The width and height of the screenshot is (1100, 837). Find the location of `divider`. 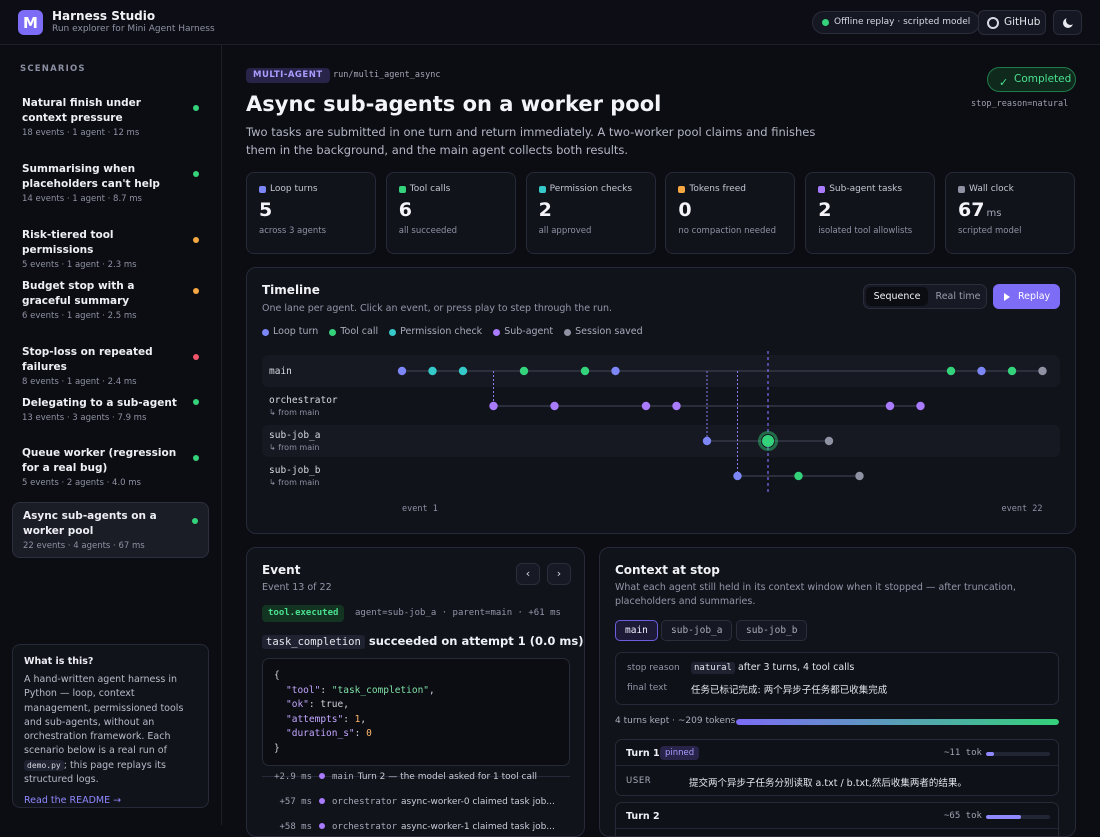

divider is located at coordinates (416, 776).